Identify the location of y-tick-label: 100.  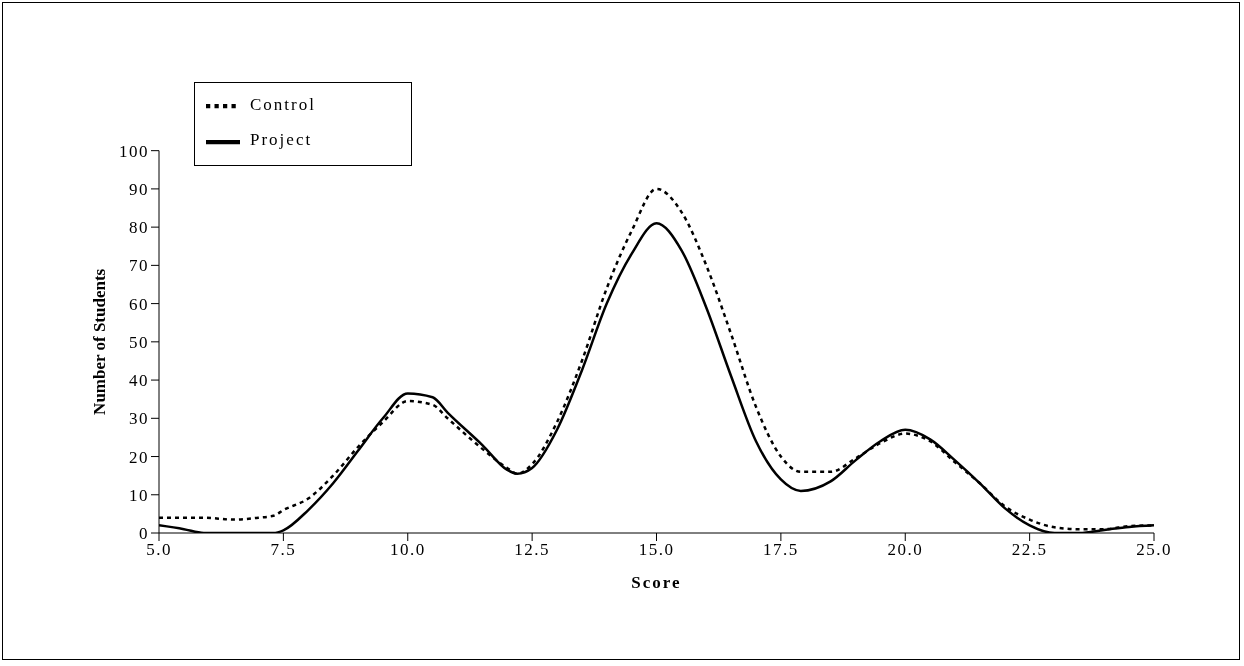
(134, 151).